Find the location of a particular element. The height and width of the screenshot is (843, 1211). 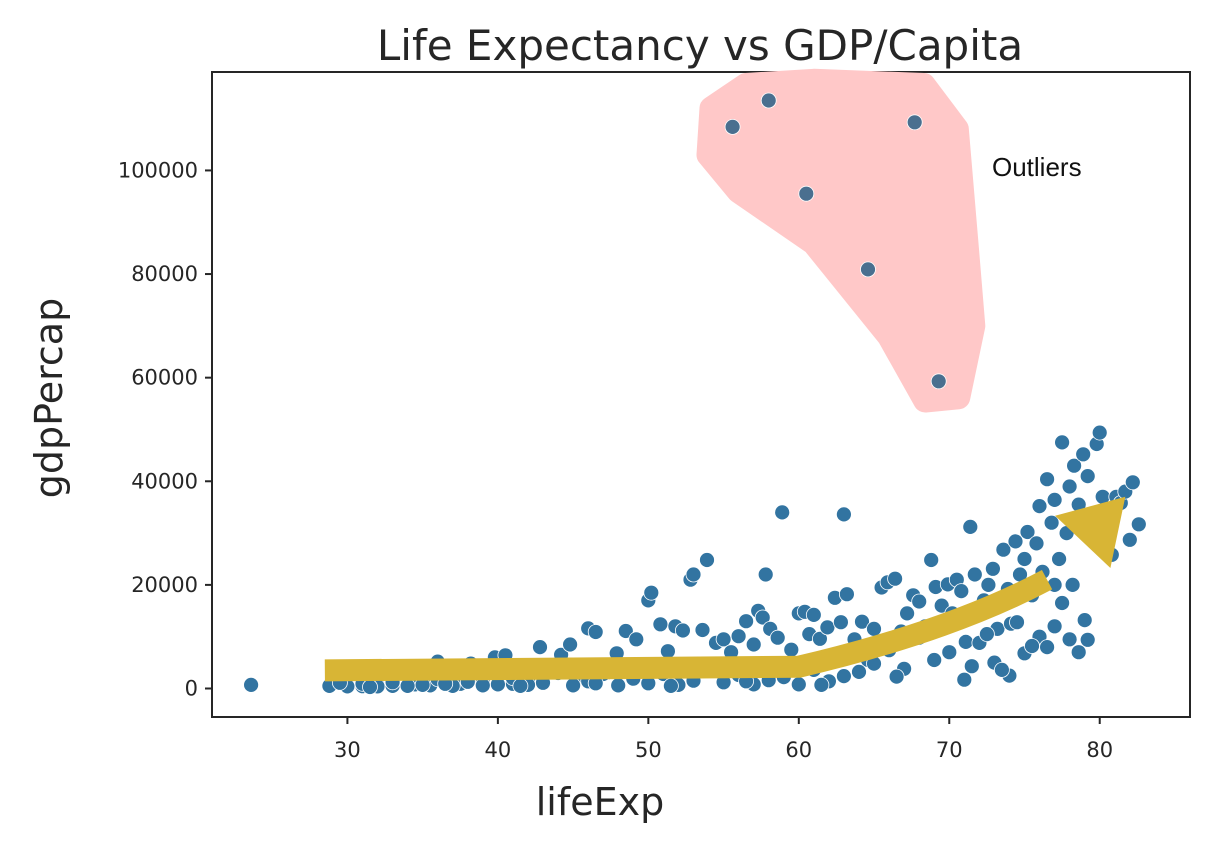

x-tick-label: 40 is located at coordinates (498, 750).